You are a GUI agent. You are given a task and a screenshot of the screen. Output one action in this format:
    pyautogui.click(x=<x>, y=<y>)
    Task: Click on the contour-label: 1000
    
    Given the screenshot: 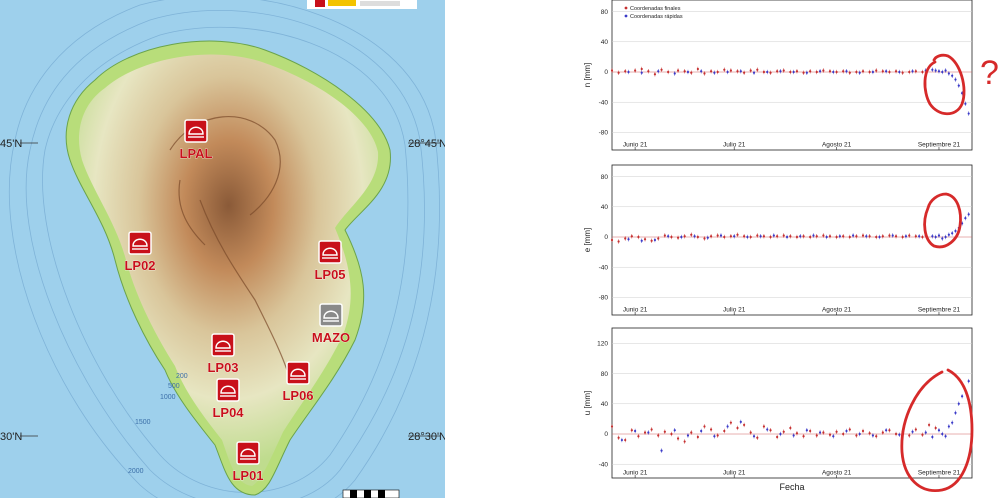 What is the action you would take?
    pyautogui.click(x=168, y=397)
    